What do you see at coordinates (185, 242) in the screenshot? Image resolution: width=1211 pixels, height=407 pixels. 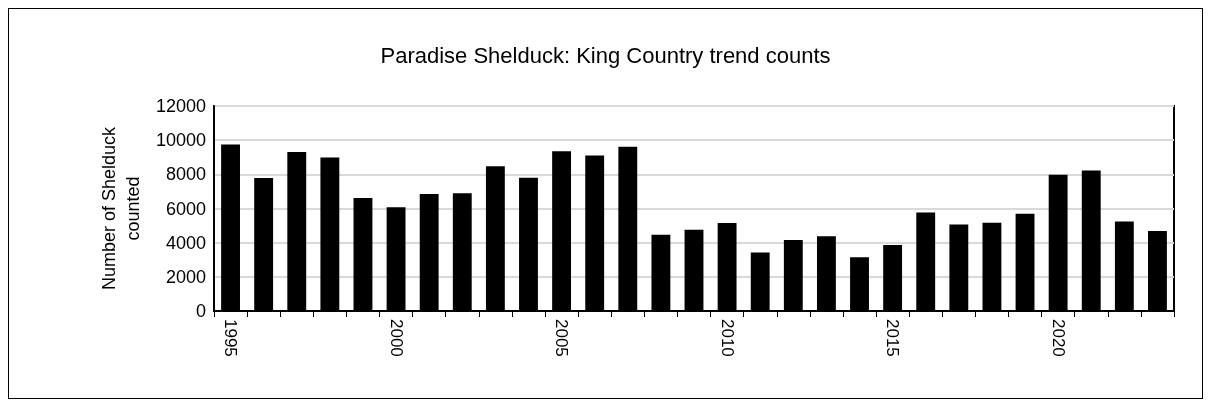 I see `y-tick-label: 4000` at bounding box center [185, 242].